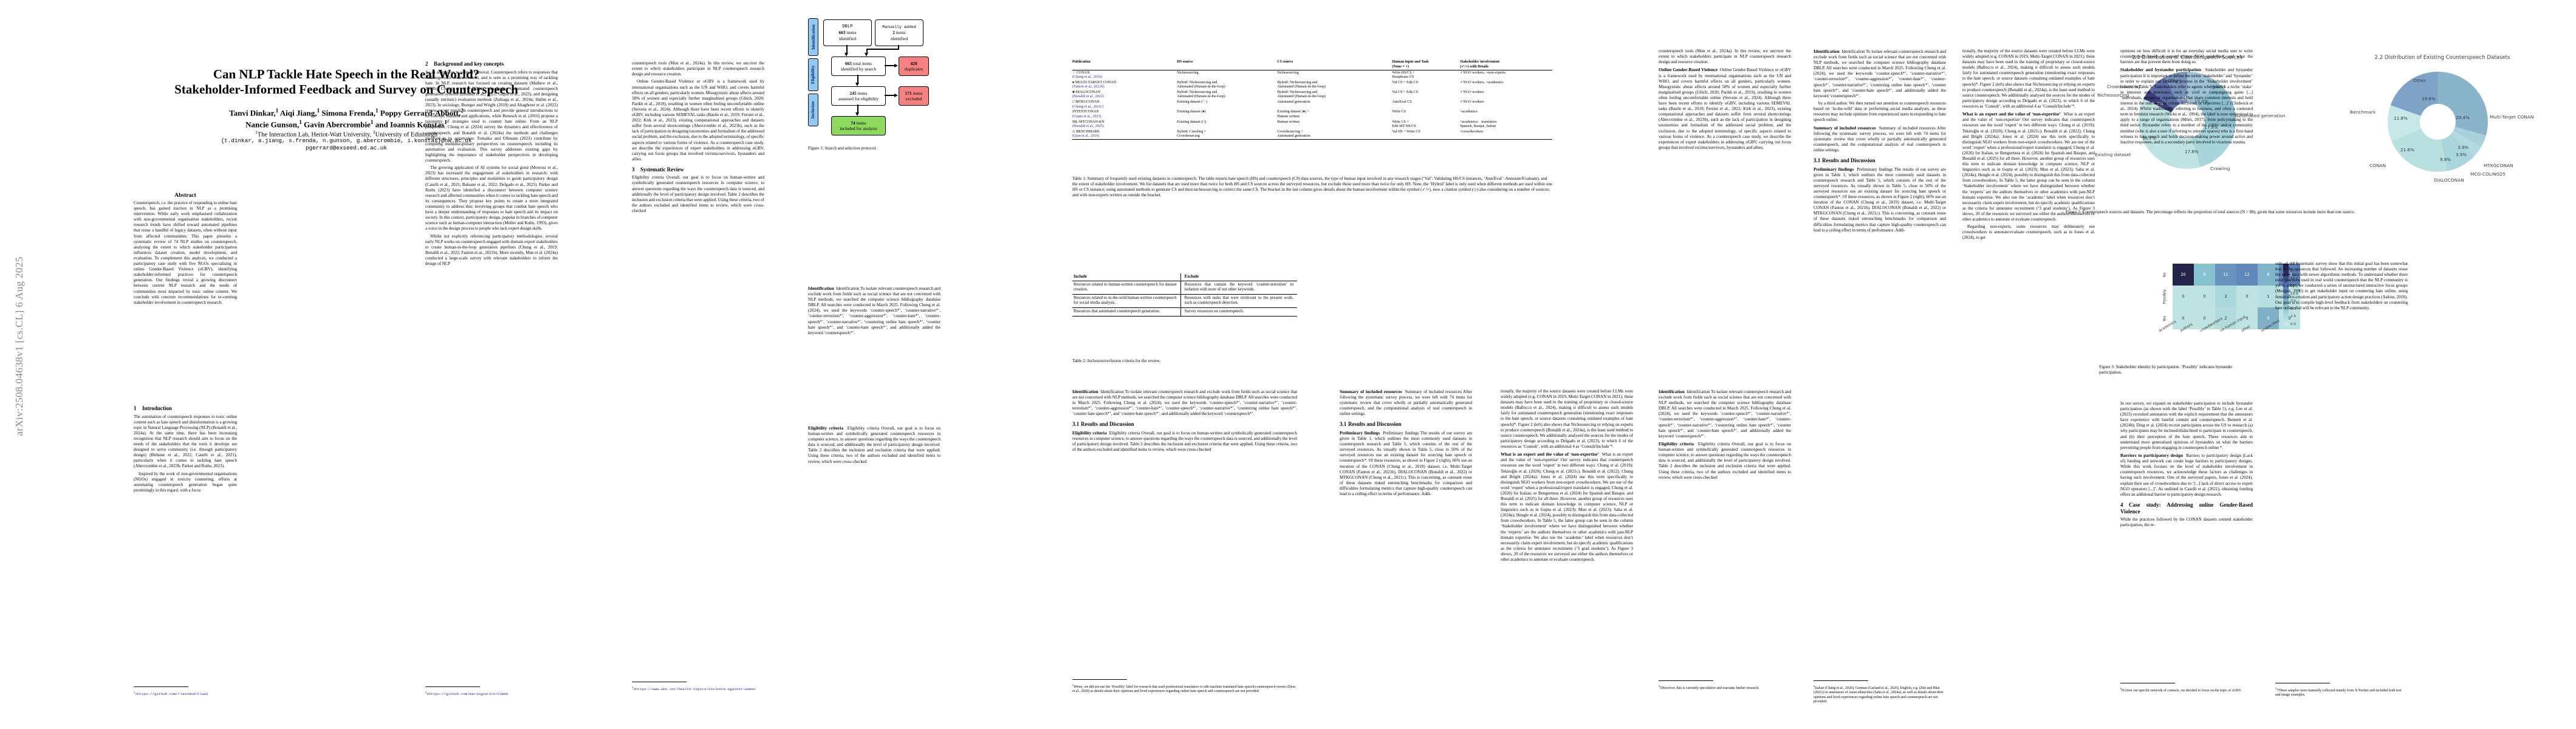 This screenshot has width=2576, height=729. What do you see at coordinates (2293, 316) in the screenshot?
I see `cbar-tick: 2.5` at bounding box center [2293, 316].